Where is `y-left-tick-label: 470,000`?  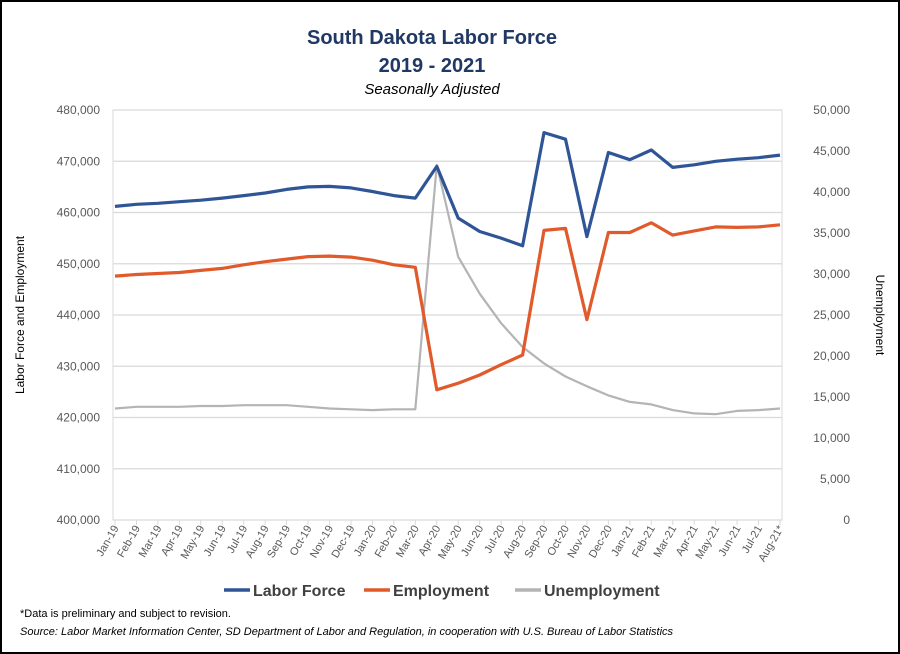 y-left-tick-label: 470,000 is located at coordinates (79, 161).